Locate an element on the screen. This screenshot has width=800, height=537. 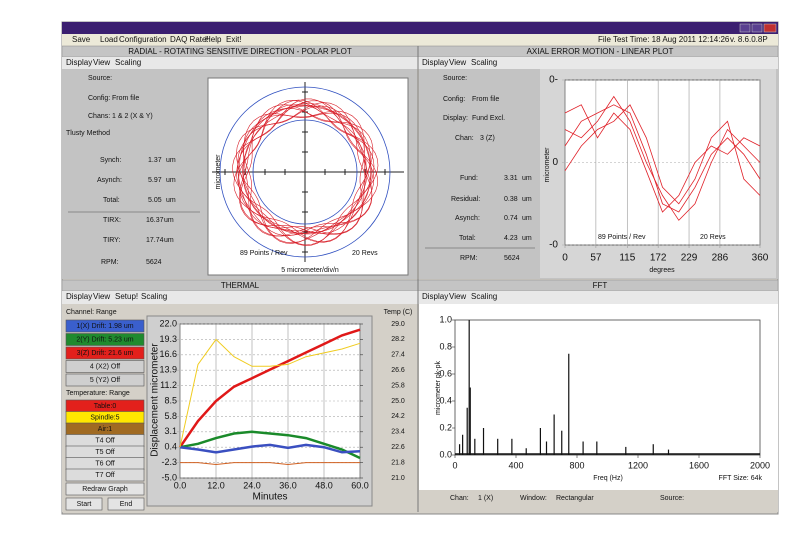
field-label: Source: is located at coordinates (100, 78).